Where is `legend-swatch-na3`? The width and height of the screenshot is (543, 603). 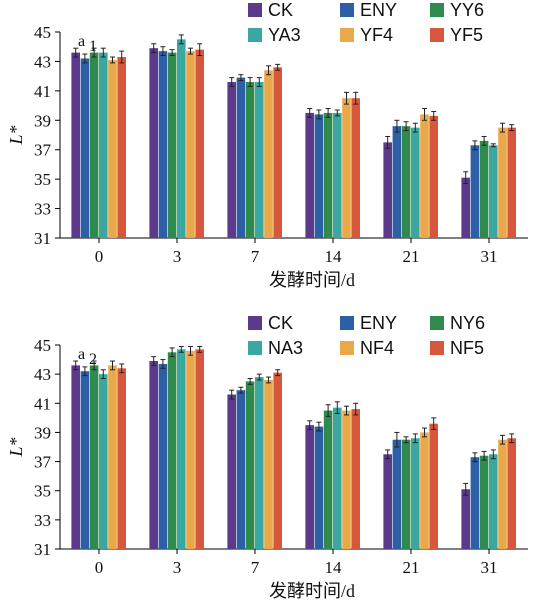 legend-swatch-na3 is located at coordinates (255, 348).